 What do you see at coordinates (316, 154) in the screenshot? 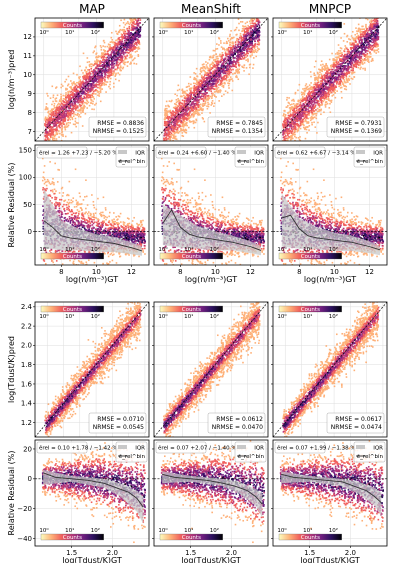
I see `summary-label: ẽrel = 0.62 +6.67 / −3.14 %` at bounding box center [316, 154].